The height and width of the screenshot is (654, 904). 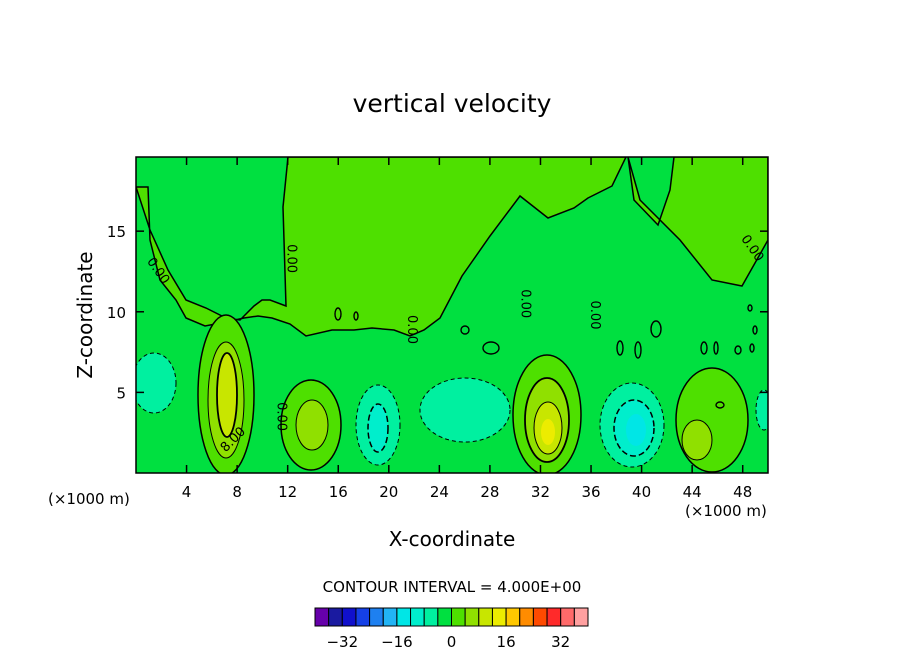 What do you see at coordinates (121, 393) in the screenshot?
I see `y-tick-label: 5` at bounding box center [121, 393].